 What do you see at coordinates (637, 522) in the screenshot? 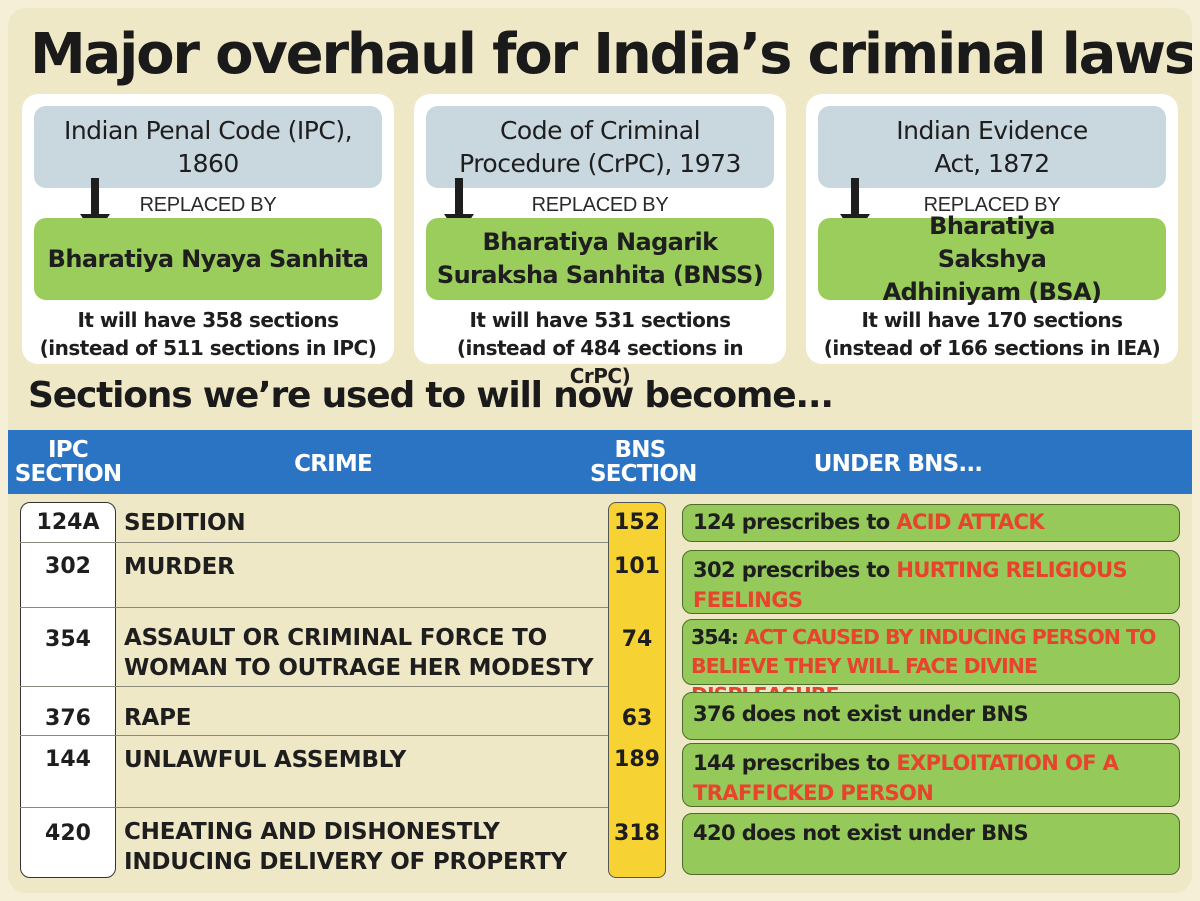
I see `bns-section-cell: 152` at bounding box center [637, 522].